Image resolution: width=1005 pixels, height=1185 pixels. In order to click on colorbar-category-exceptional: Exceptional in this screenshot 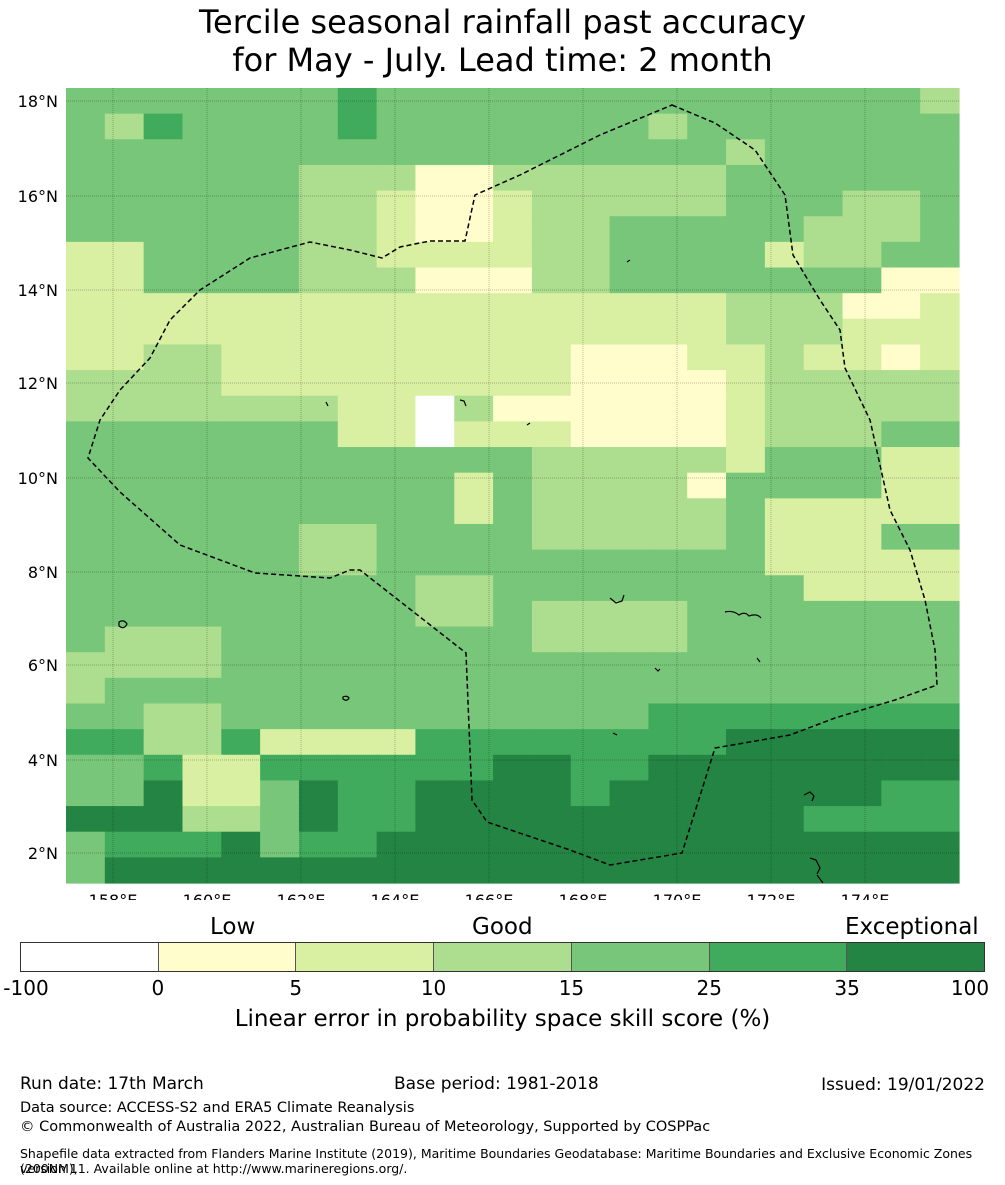, I will do `click(912, 927)`.